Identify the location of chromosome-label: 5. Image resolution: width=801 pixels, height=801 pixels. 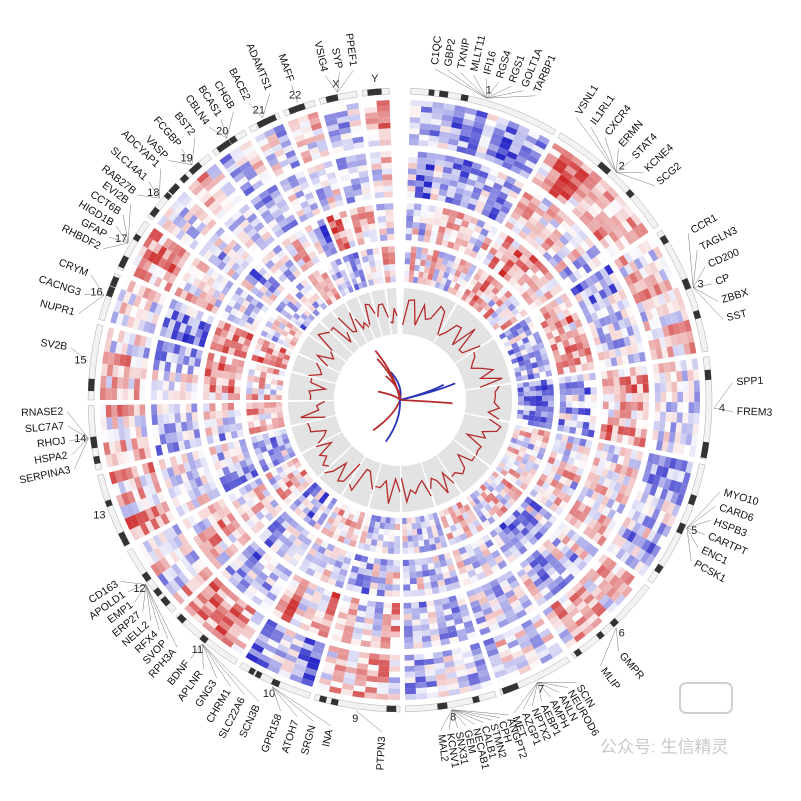
(694, 531).